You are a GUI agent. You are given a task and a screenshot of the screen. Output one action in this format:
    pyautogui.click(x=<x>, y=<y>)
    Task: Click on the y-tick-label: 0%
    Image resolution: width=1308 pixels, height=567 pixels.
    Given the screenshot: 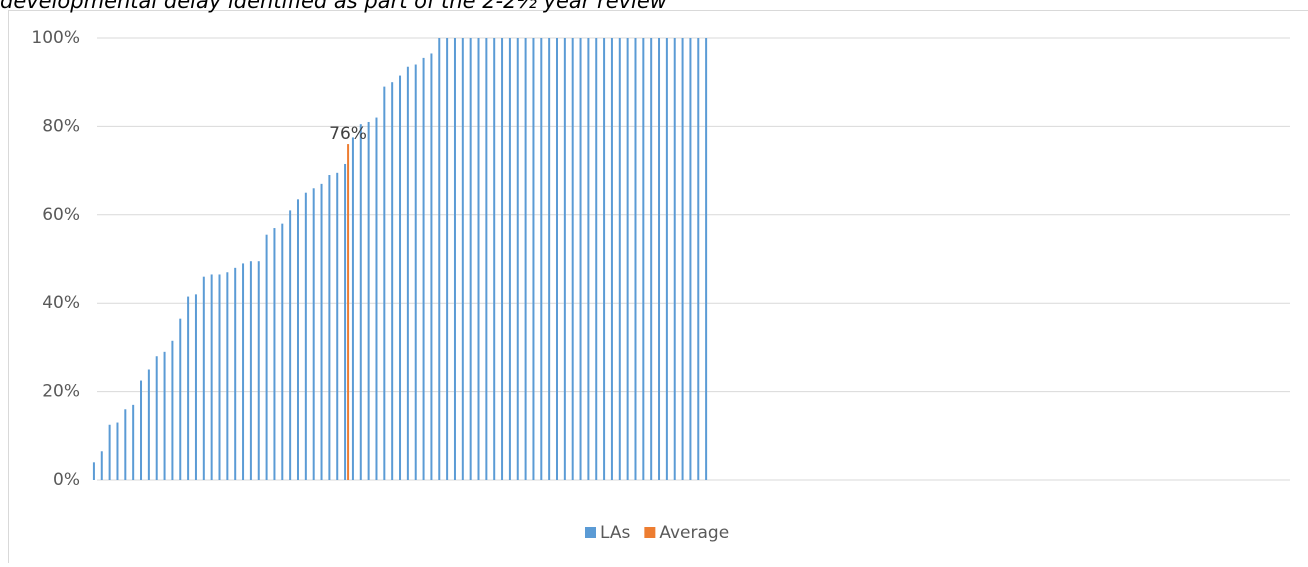 What is the action you would take?
    pyautogui.click(x=66, y=480)
    